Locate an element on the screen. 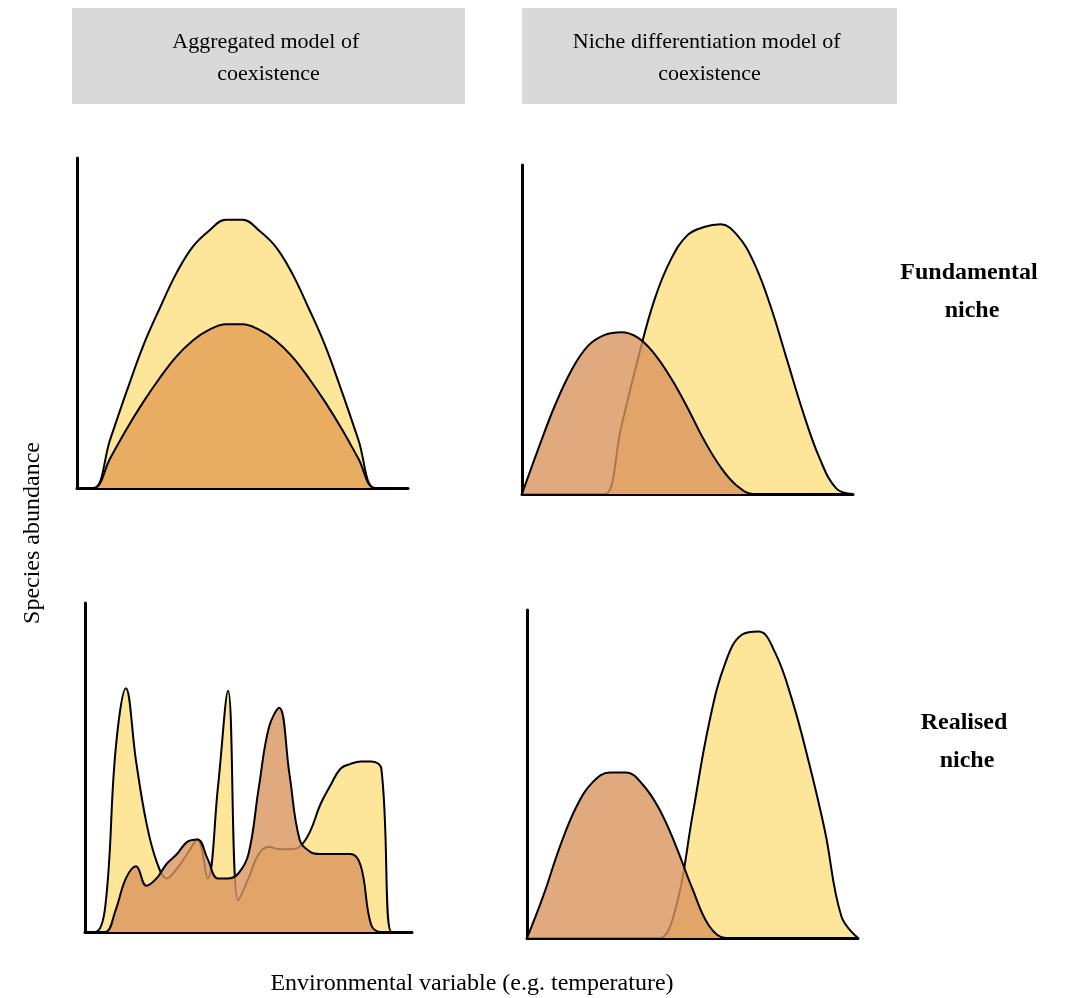 Image resolution: width=1066 pixels, height=998 pixels. chart-title: Niche differentiation model of coexistence is located at coordinates (709, 56).